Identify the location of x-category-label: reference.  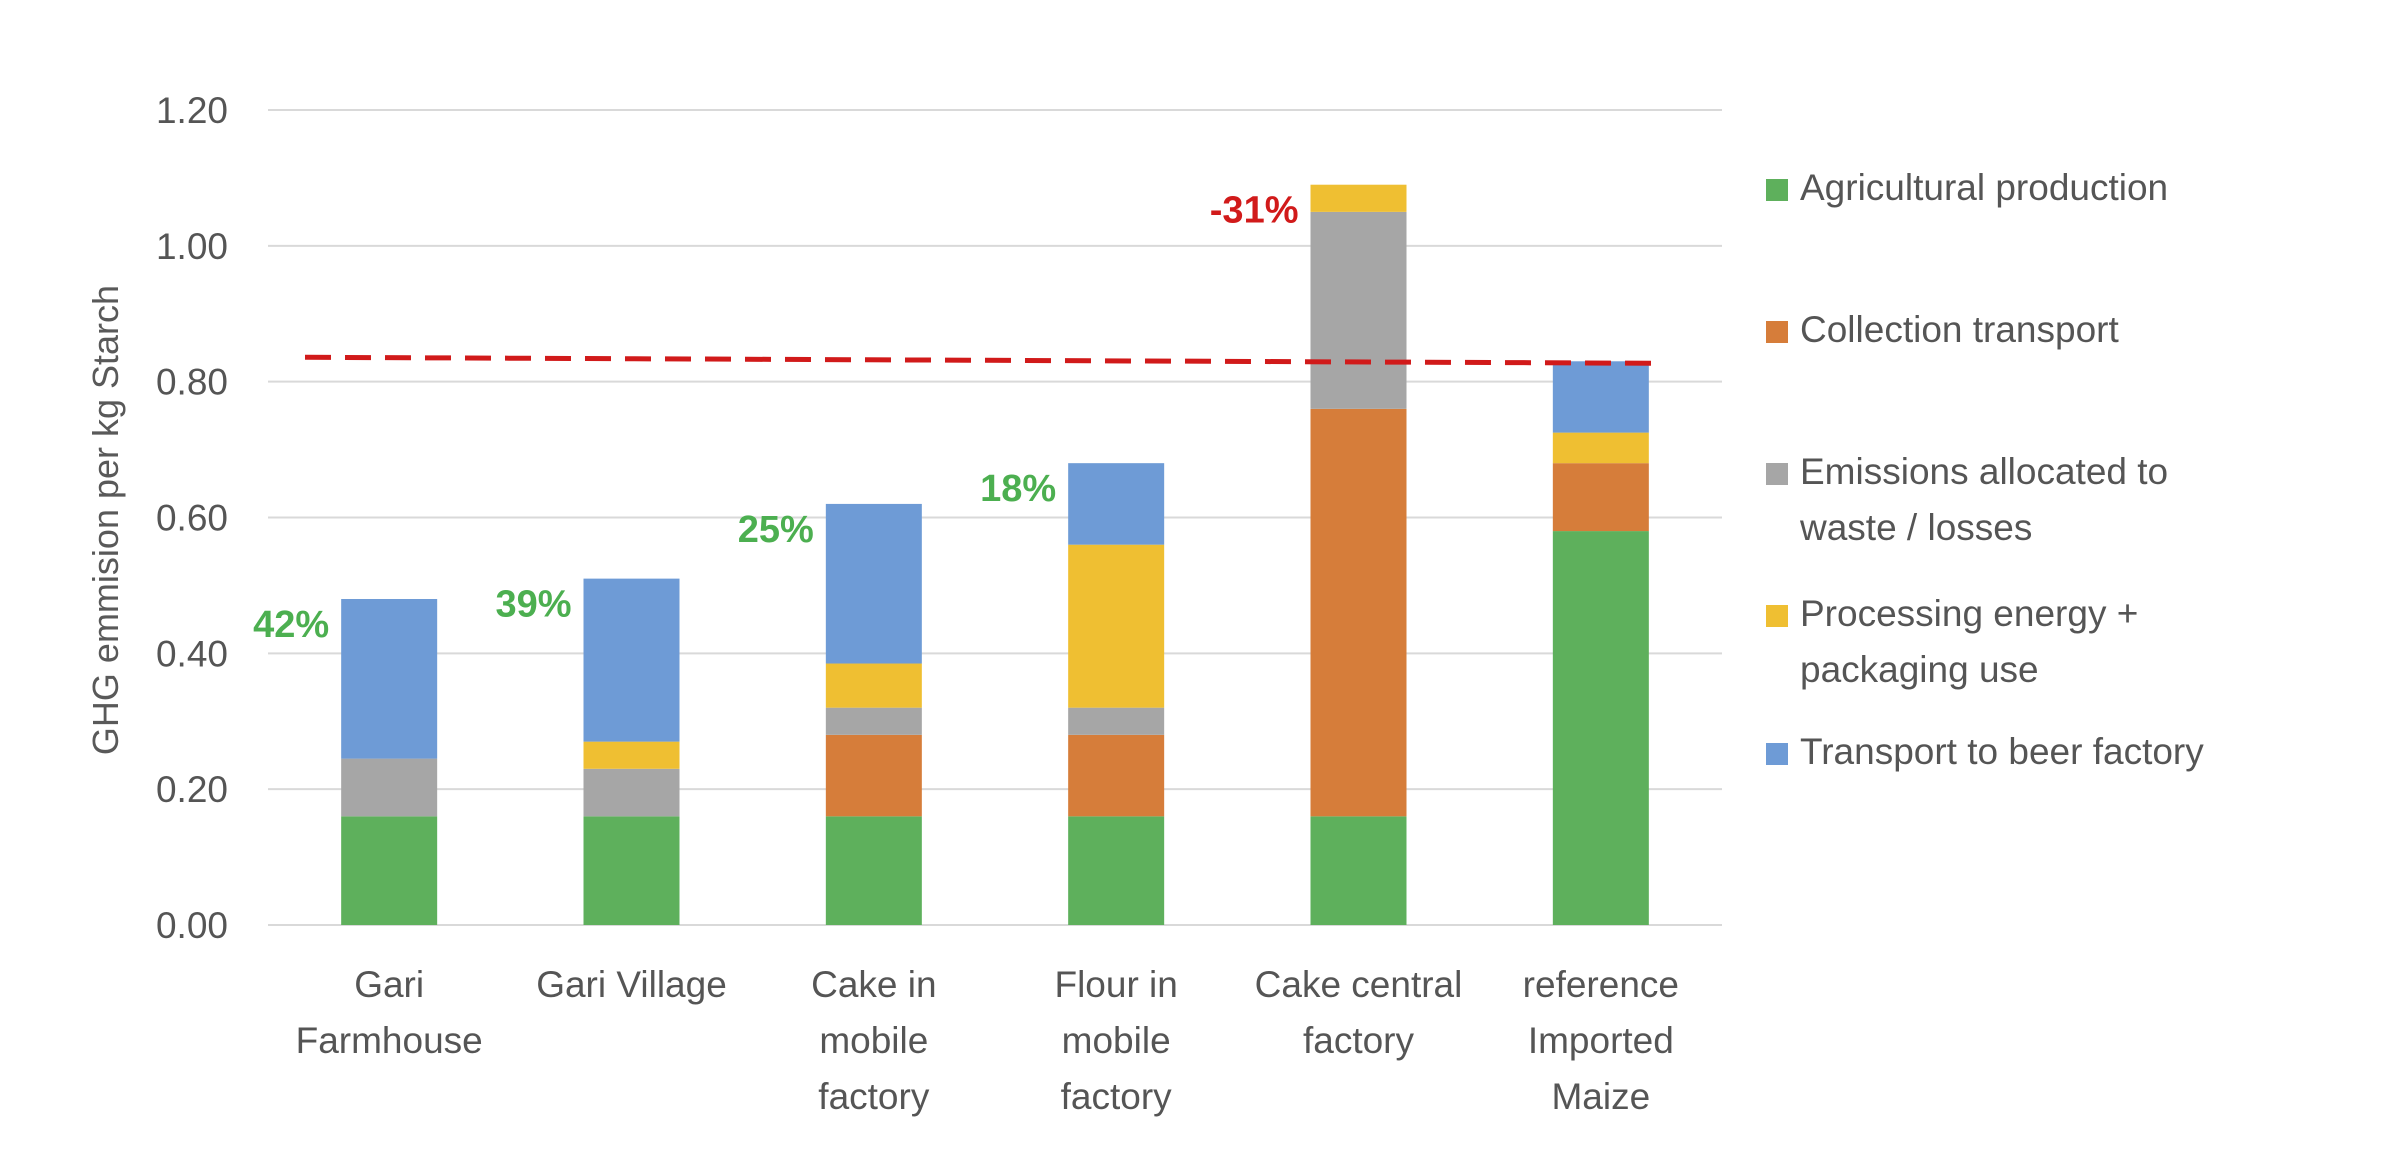
(1601, 984).